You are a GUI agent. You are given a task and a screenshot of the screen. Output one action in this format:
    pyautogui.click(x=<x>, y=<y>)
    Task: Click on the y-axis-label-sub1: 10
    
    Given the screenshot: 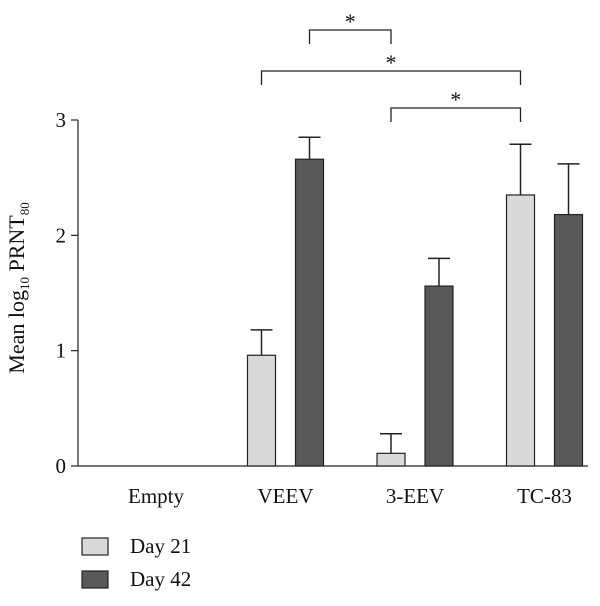 What is the action you would take?
    pyautogui.click(x=24, y=283)
    